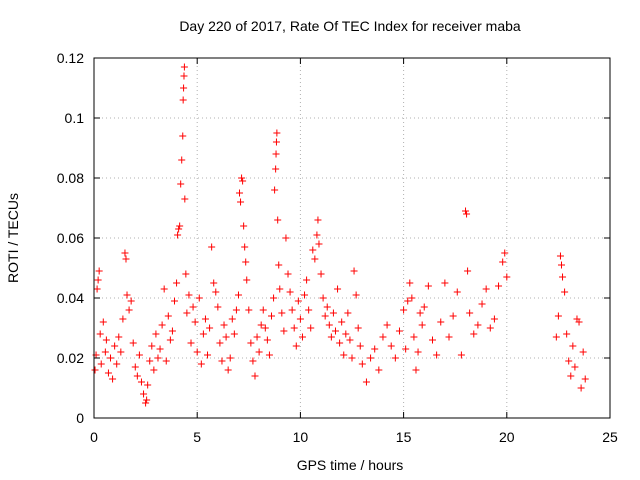 The width and height of the screenshot is (640, 480). Describe the element at coordinates (70, 358) in the screenshot. I see `y-tick-label: 0.02` at that location.